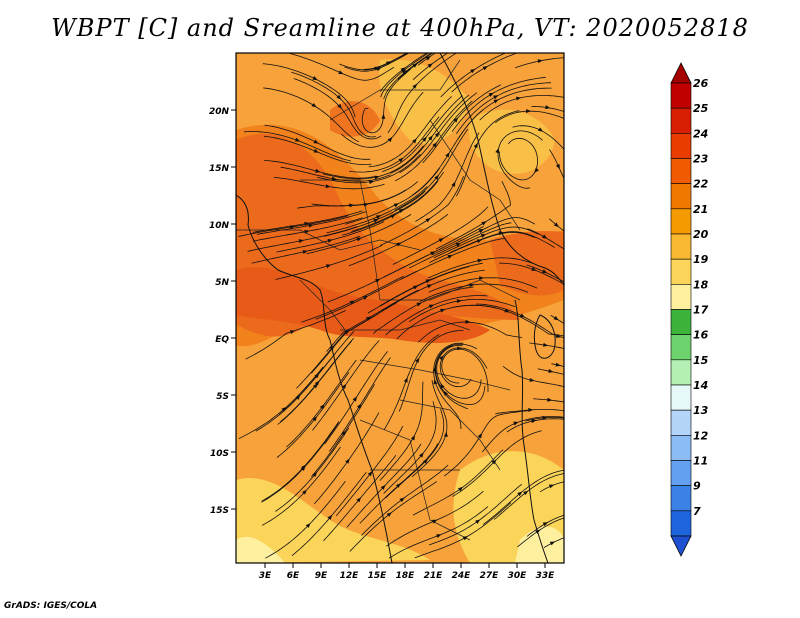 Image resolution: width=800 pixels, height=618 pixels. What do you see at coordinates (697, 511) in the screenshot?
I see `colorbar-label: 7` at bounding box center [697, 511].